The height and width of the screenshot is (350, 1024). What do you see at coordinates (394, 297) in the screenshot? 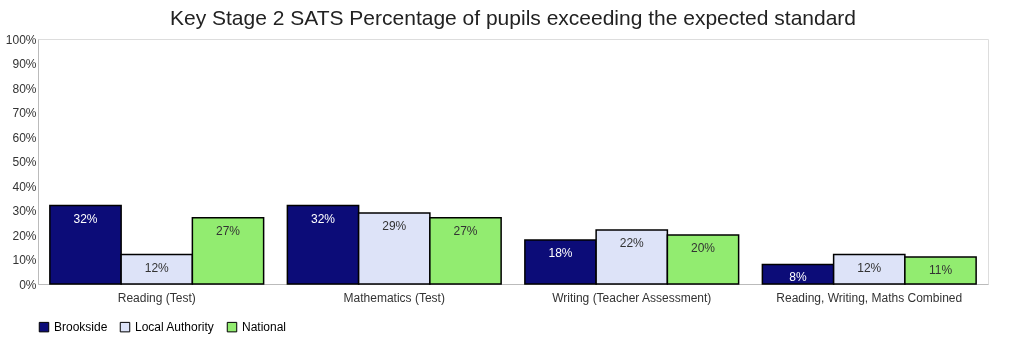
I see `x-tick-label: Mathematics (Test)` at bounding box center [394, 297].